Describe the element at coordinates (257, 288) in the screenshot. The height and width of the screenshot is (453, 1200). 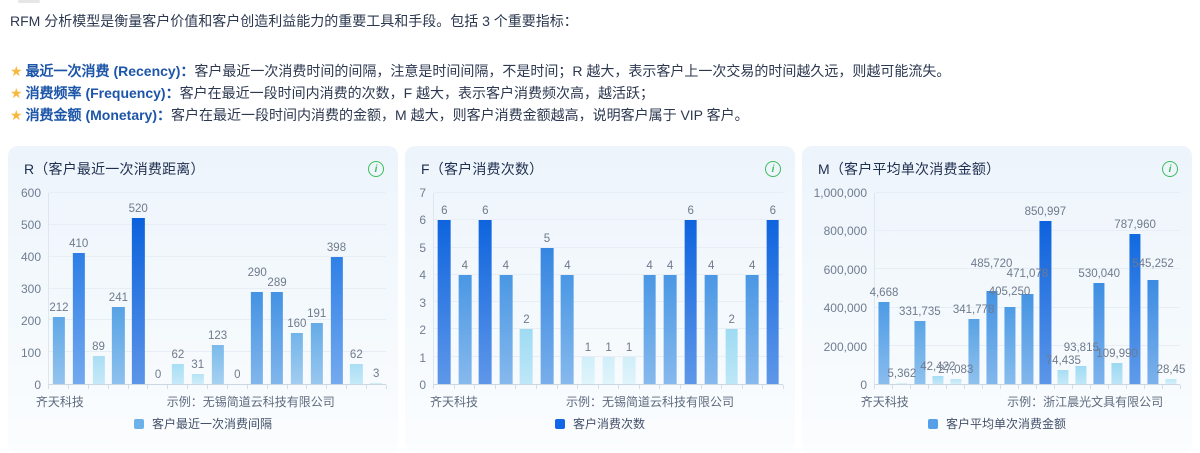
I see `bar-slot: 290` at that location.